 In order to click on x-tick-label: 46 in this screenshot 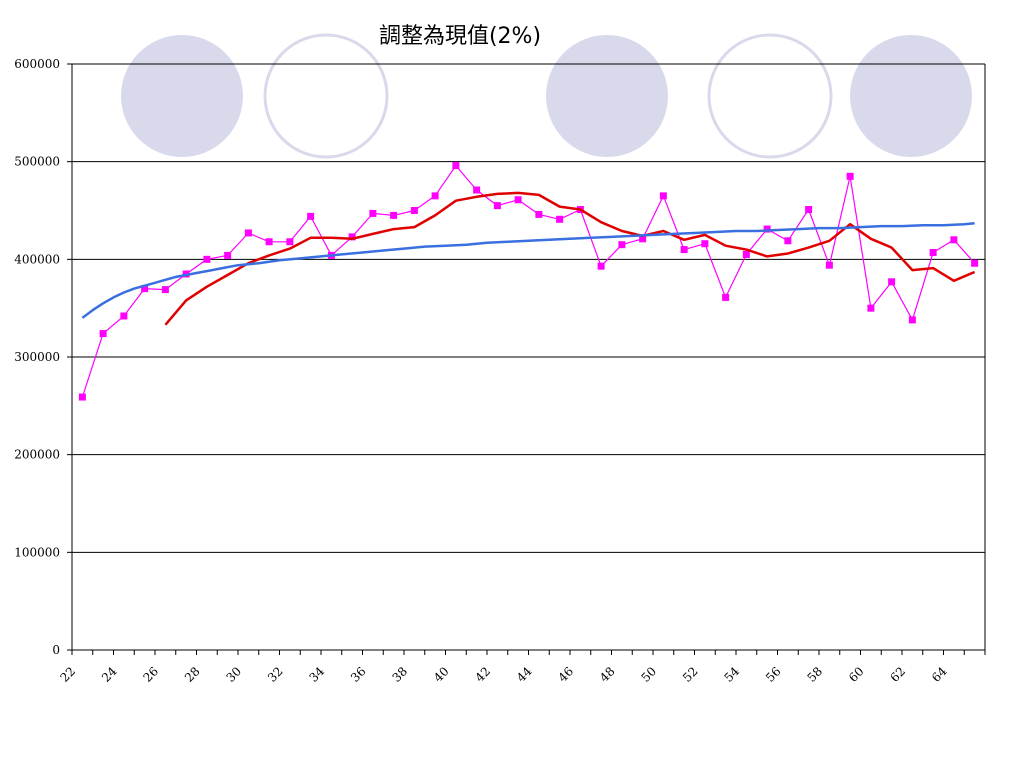, I will do `click(565, 674)`.